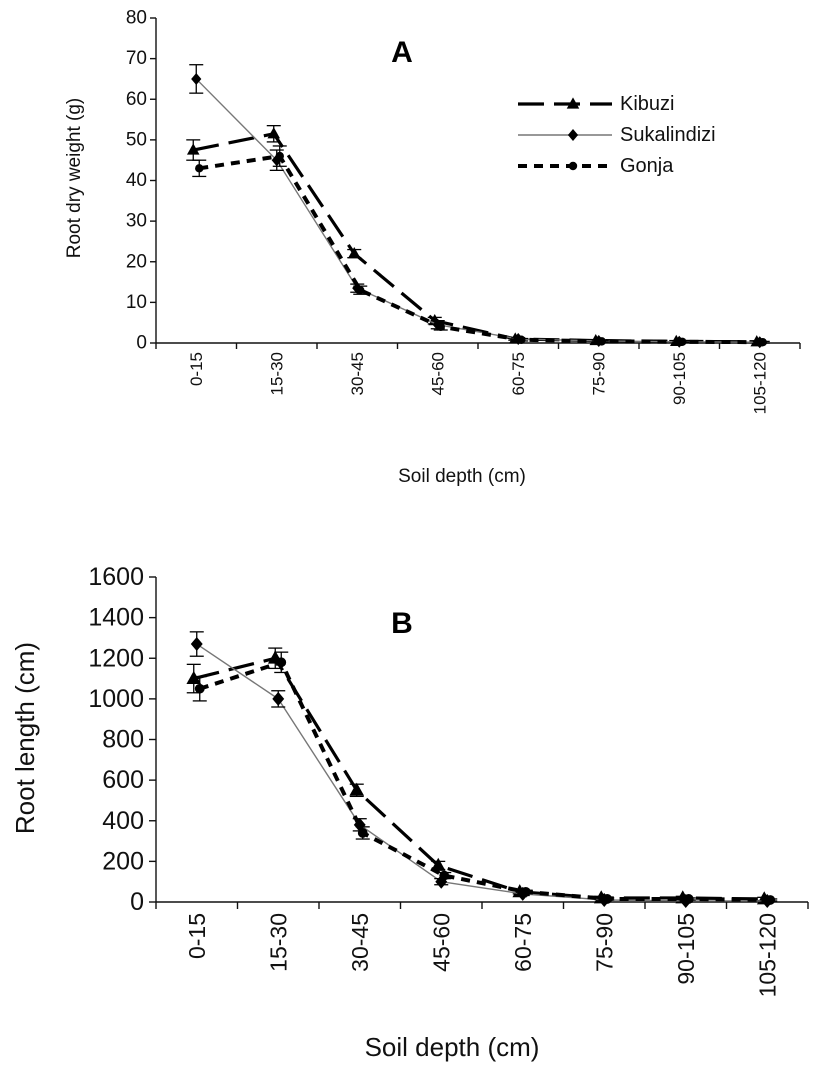  I want to click on a-y-tick-label-60: 60, so click(136, 99).